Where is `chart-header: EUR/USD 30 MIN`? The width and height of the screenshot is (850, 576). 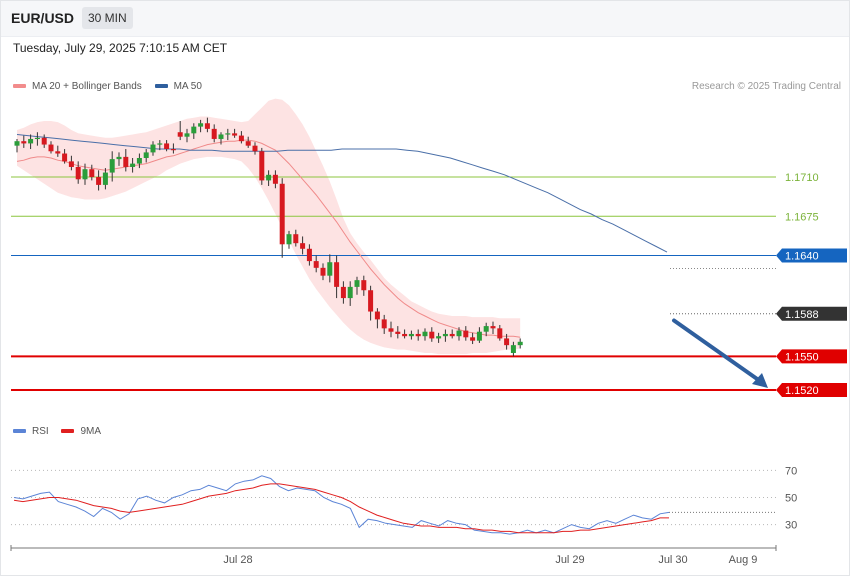 chart-header: EUR/USD 30 MIN is located at coordinates (425, 18).